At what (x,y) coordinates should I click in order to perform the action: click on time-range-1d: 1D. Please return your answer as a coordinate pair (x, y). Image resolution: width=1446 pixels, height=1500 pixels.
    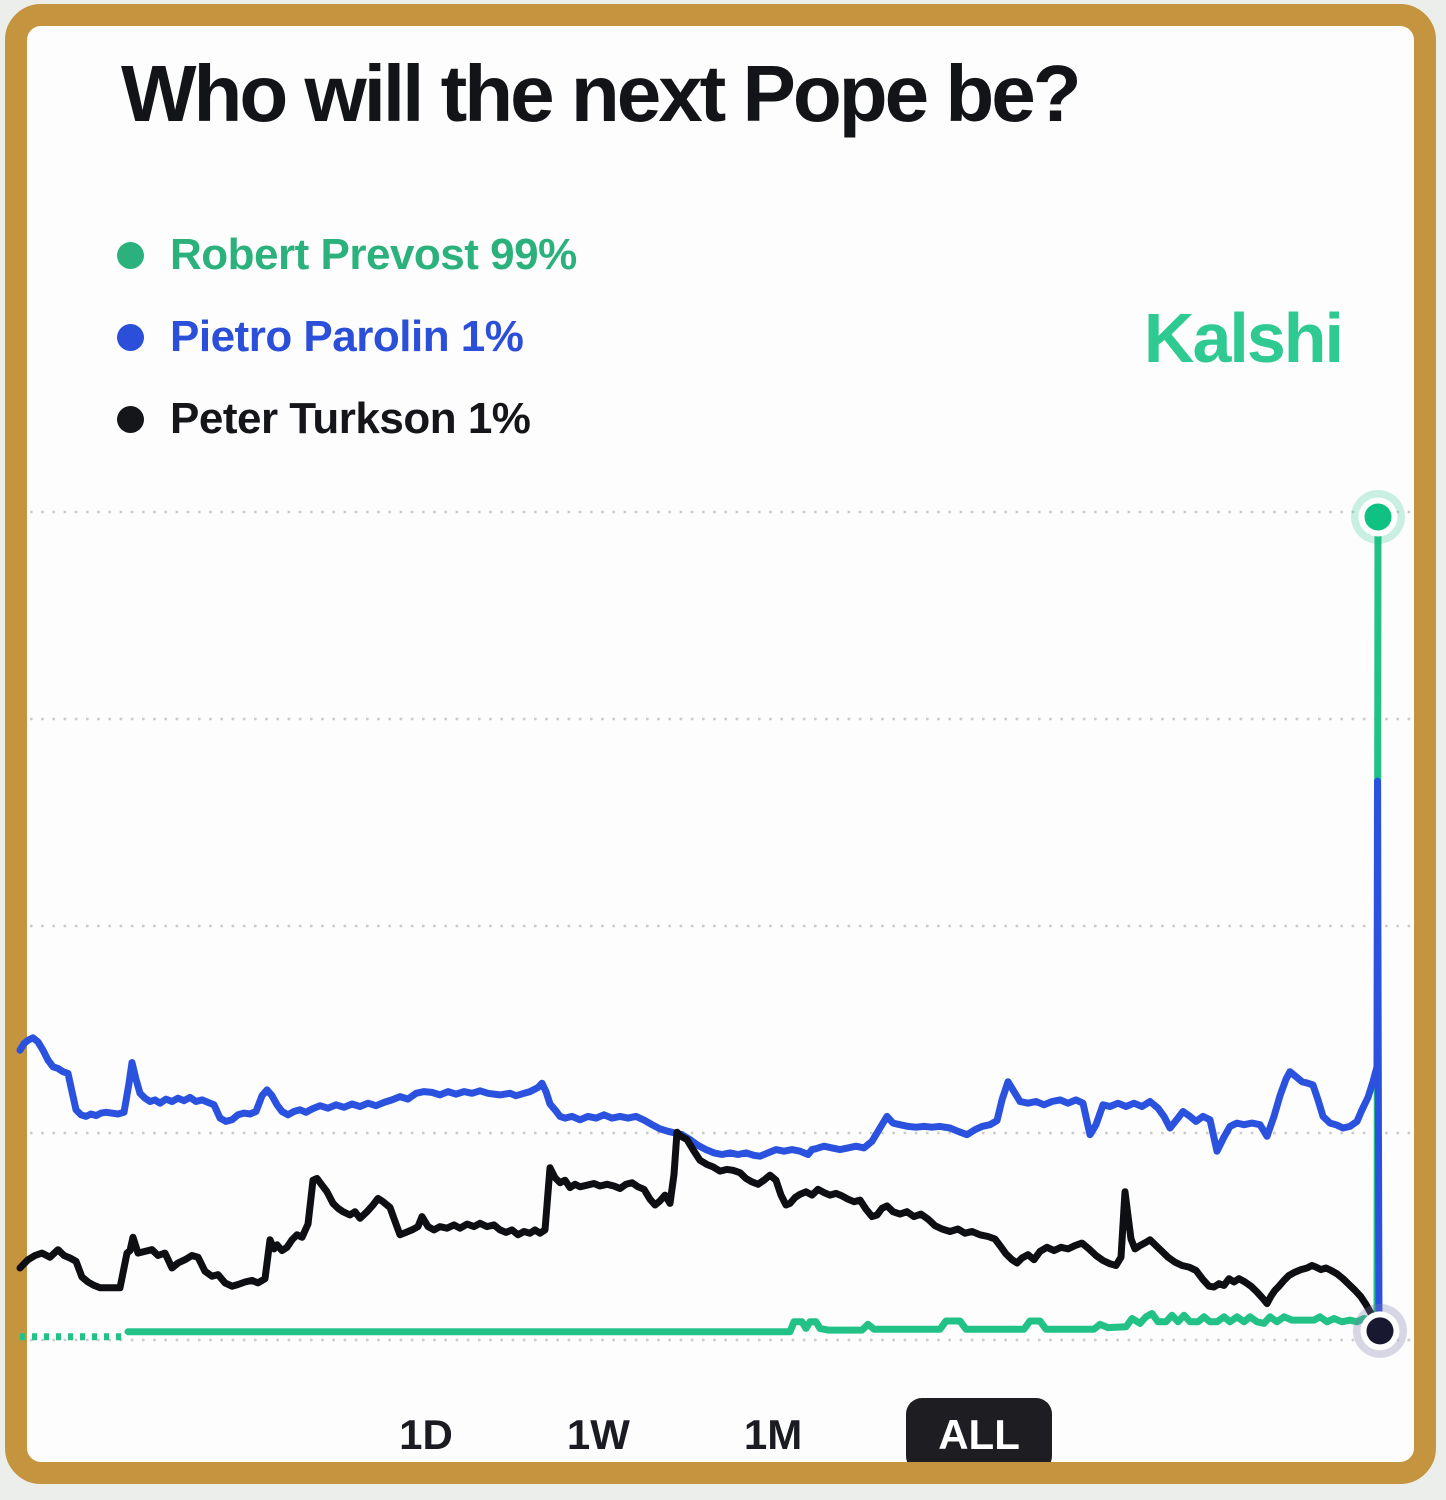
    Looking at the image, I should click on (426, 1431).